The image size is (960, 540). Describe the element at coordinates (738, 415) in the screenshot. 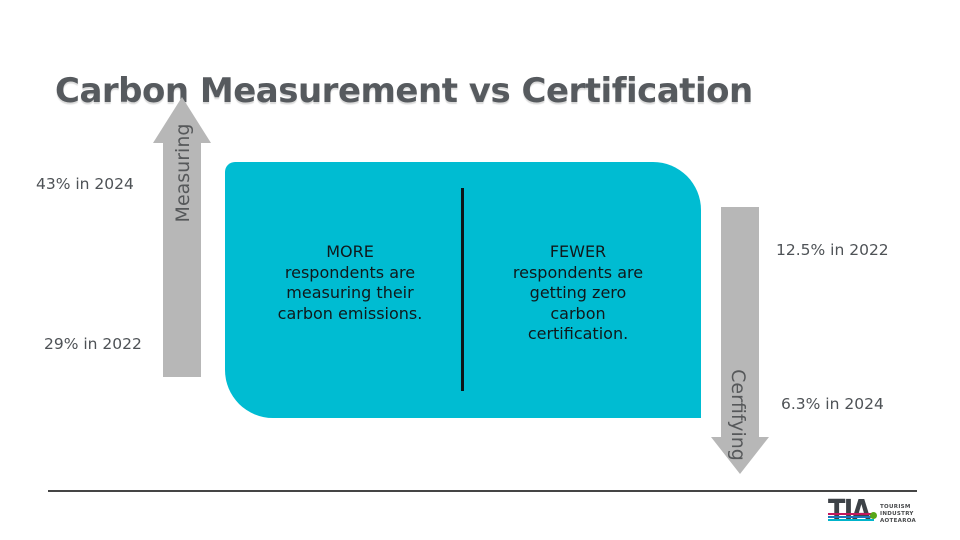

I see `certifying-arrow-label: Cerfifying` at that location.